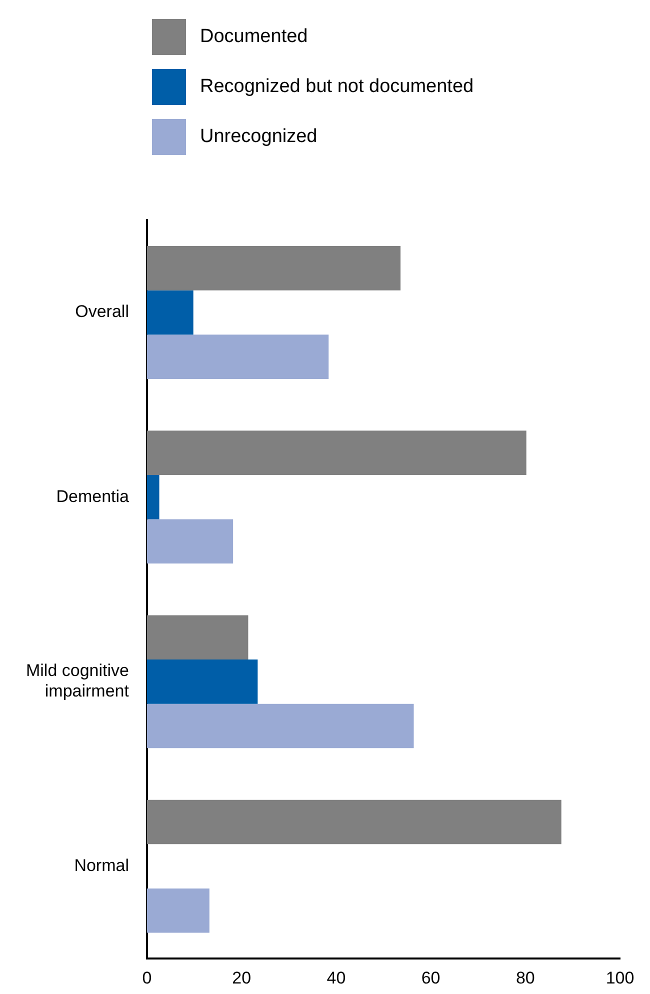  What do you see at coordinates (147, 978) in the screenshot?
I see `x-tick-label: 0` at bounding box center [147, 978].